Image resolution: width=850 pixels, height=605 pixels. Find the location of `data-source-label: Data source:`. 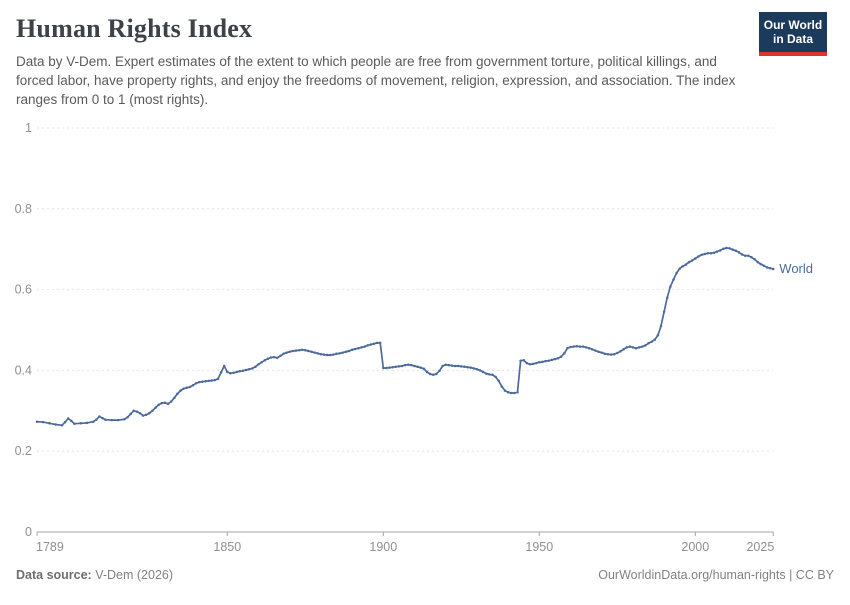

data-source-label: Data source: is located at coordinates (54, 575).